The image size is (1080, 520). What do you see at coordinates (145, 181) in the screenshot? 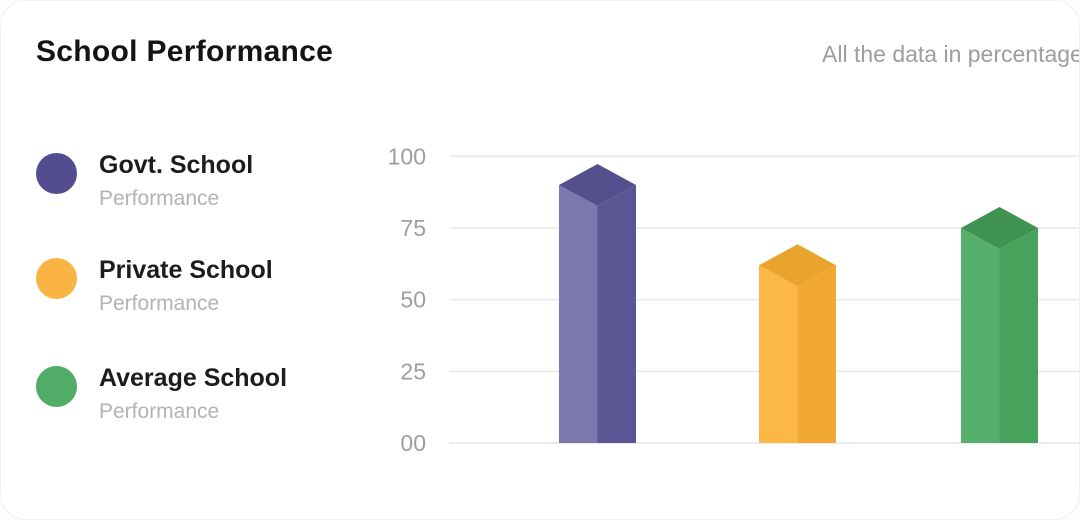
I see `legend-item-govt-school: Govt. School Performance` at bounding box center [145, 181].